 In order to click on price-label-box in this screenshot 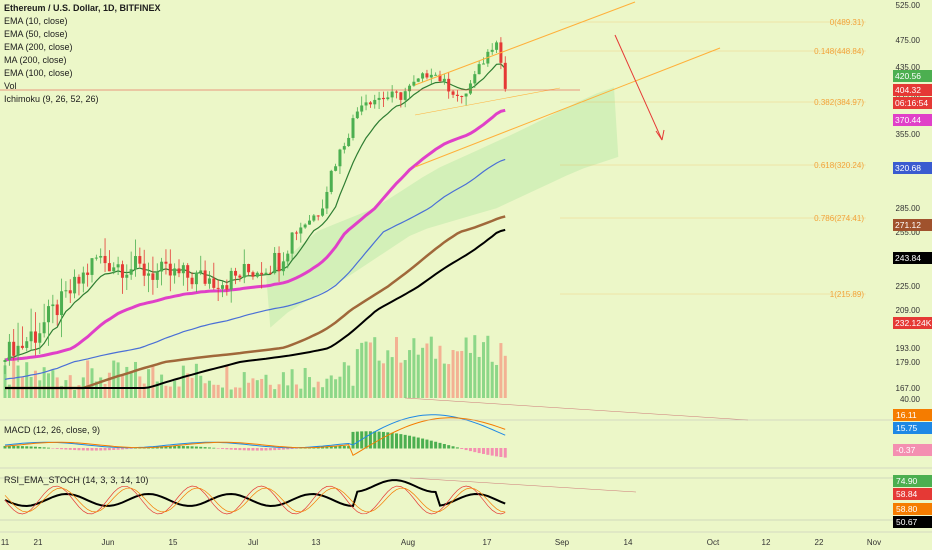, I will do `click(912, 103)`.